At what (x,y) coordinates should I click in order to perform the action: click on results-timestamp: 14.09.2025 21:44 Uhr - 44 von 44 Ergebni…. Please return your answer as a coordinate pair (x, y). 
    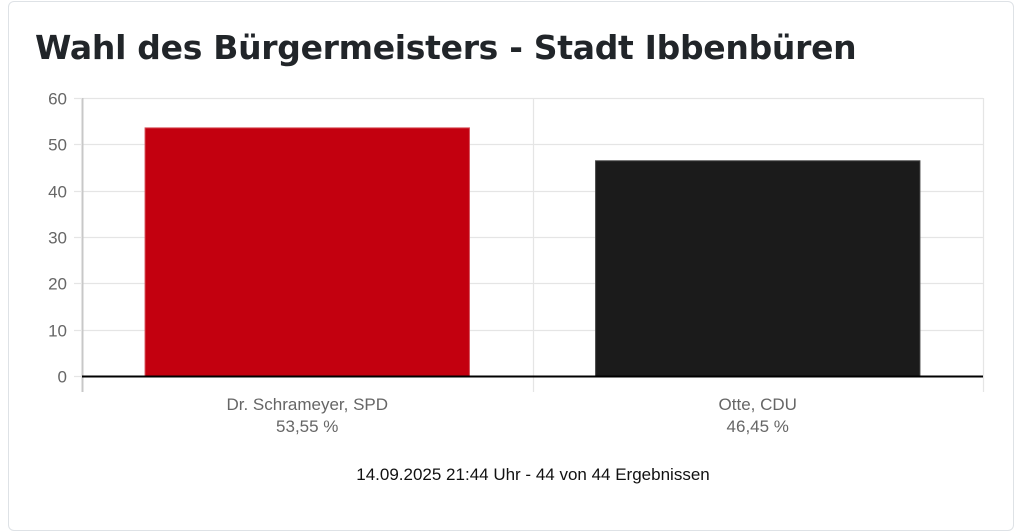
    Looking at the image, I should click on (533, 474).